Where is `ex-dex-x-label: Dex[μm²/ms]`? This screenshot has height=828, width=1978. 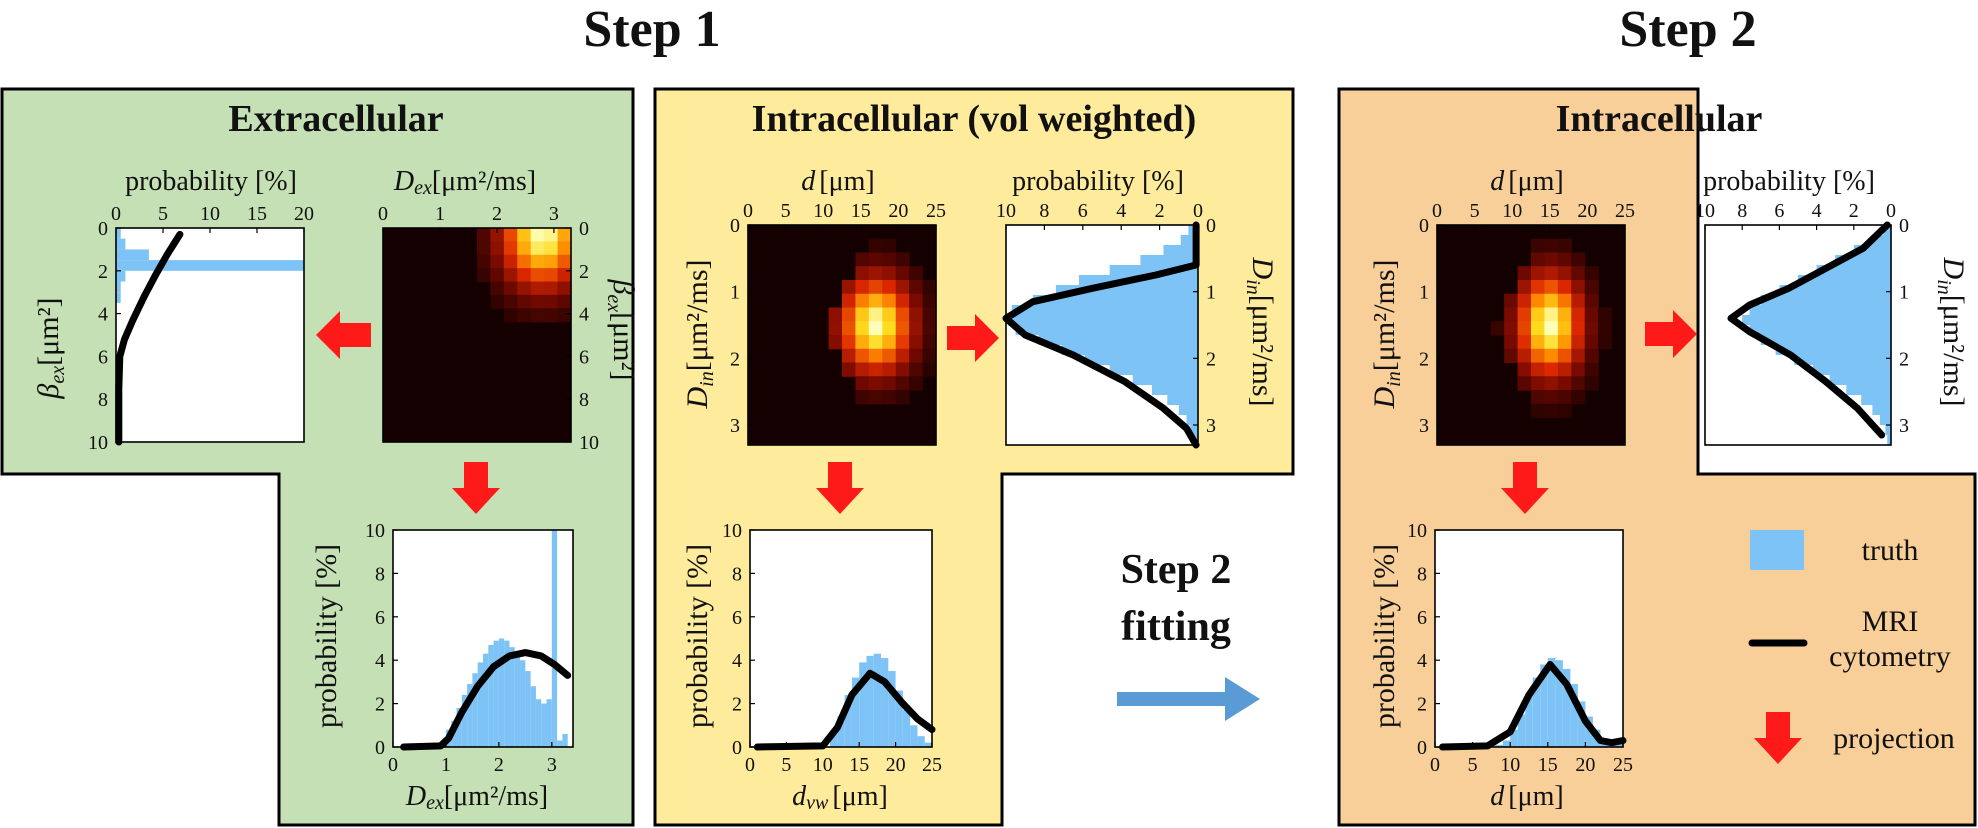
ex-dex-x-label: Dex[μm²/ms] is located at coordinates (476, 797).